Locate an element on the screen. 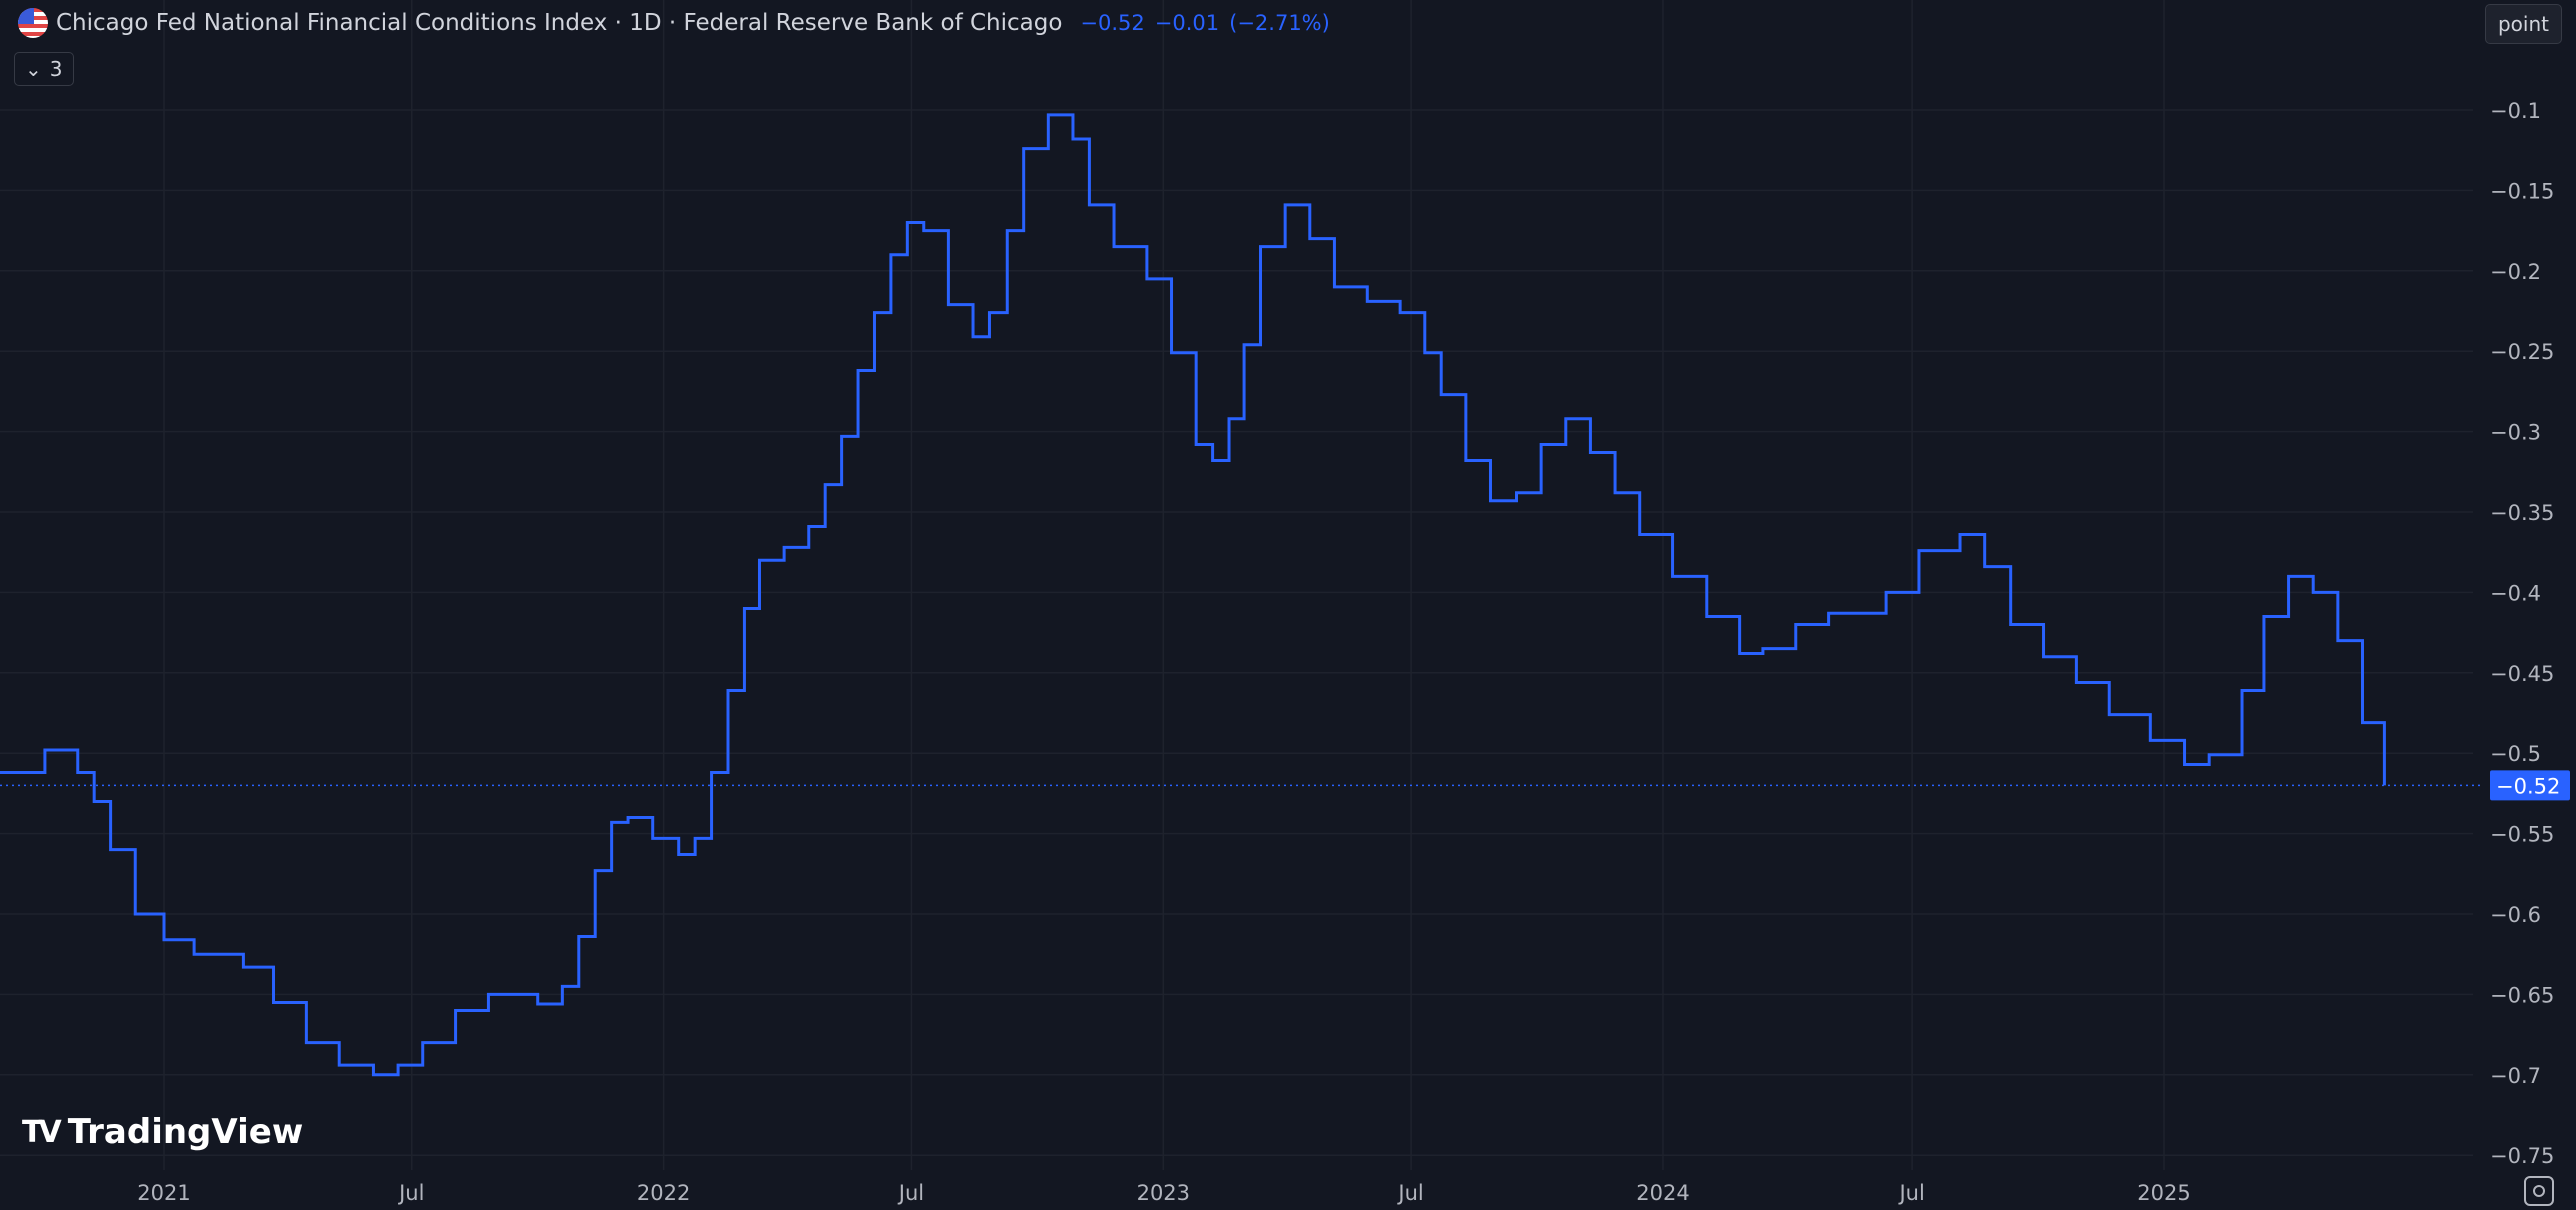  y-tick-label: −0.25 is located at coordinates (2522, 352).